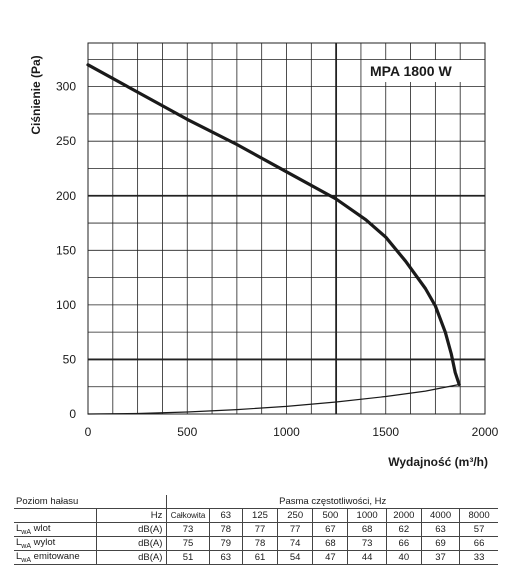 This screenshot has width=525, height=580. I want to click on table-row: LwA wlot dB(A) 73 78 77 77 67 68 62 63 57, so click(256, 529).